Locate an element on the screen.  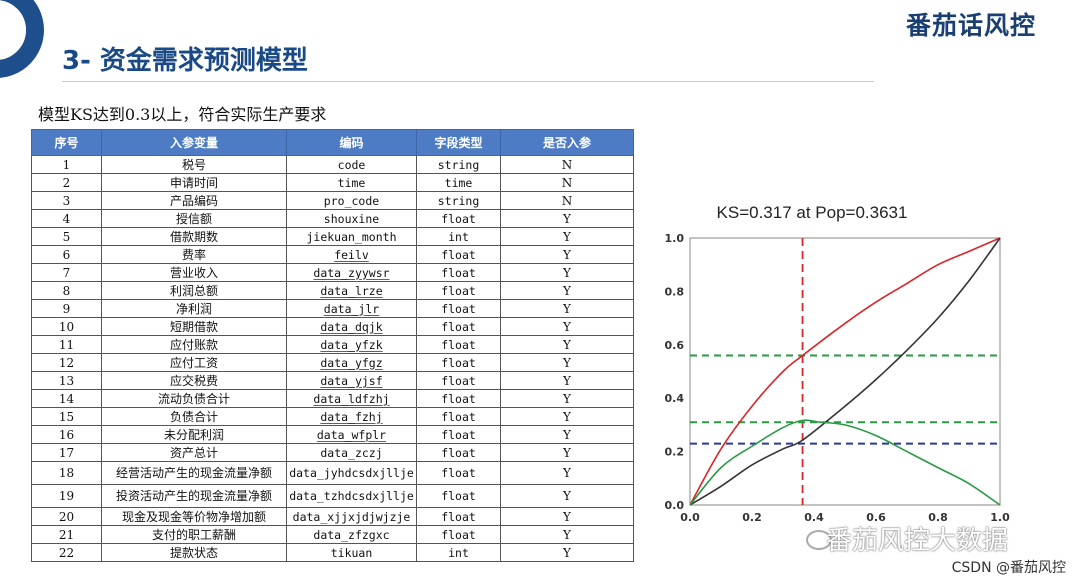
cell-index: 6 is located at coordinates (66, 254).